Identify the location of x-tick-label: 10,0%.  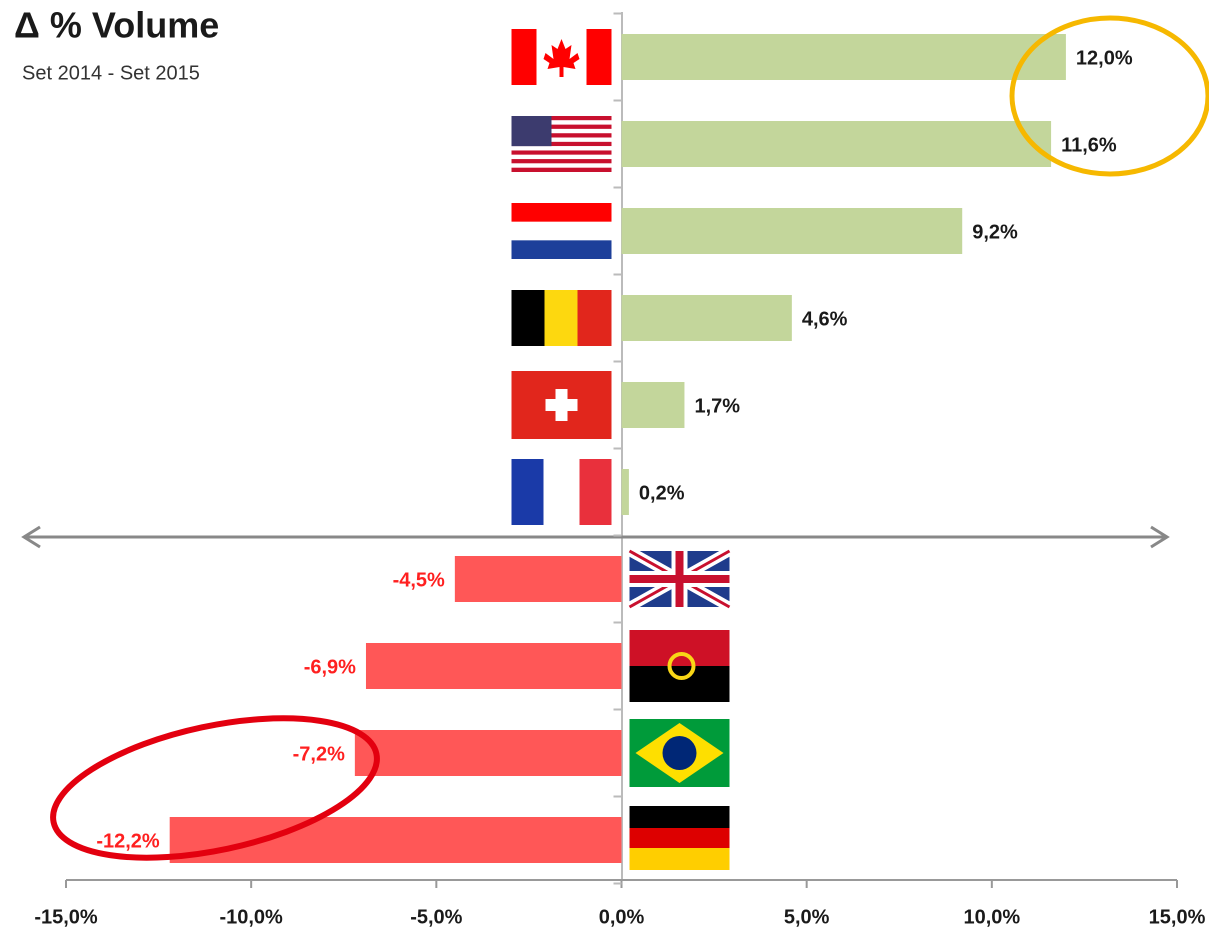
(991, 917).